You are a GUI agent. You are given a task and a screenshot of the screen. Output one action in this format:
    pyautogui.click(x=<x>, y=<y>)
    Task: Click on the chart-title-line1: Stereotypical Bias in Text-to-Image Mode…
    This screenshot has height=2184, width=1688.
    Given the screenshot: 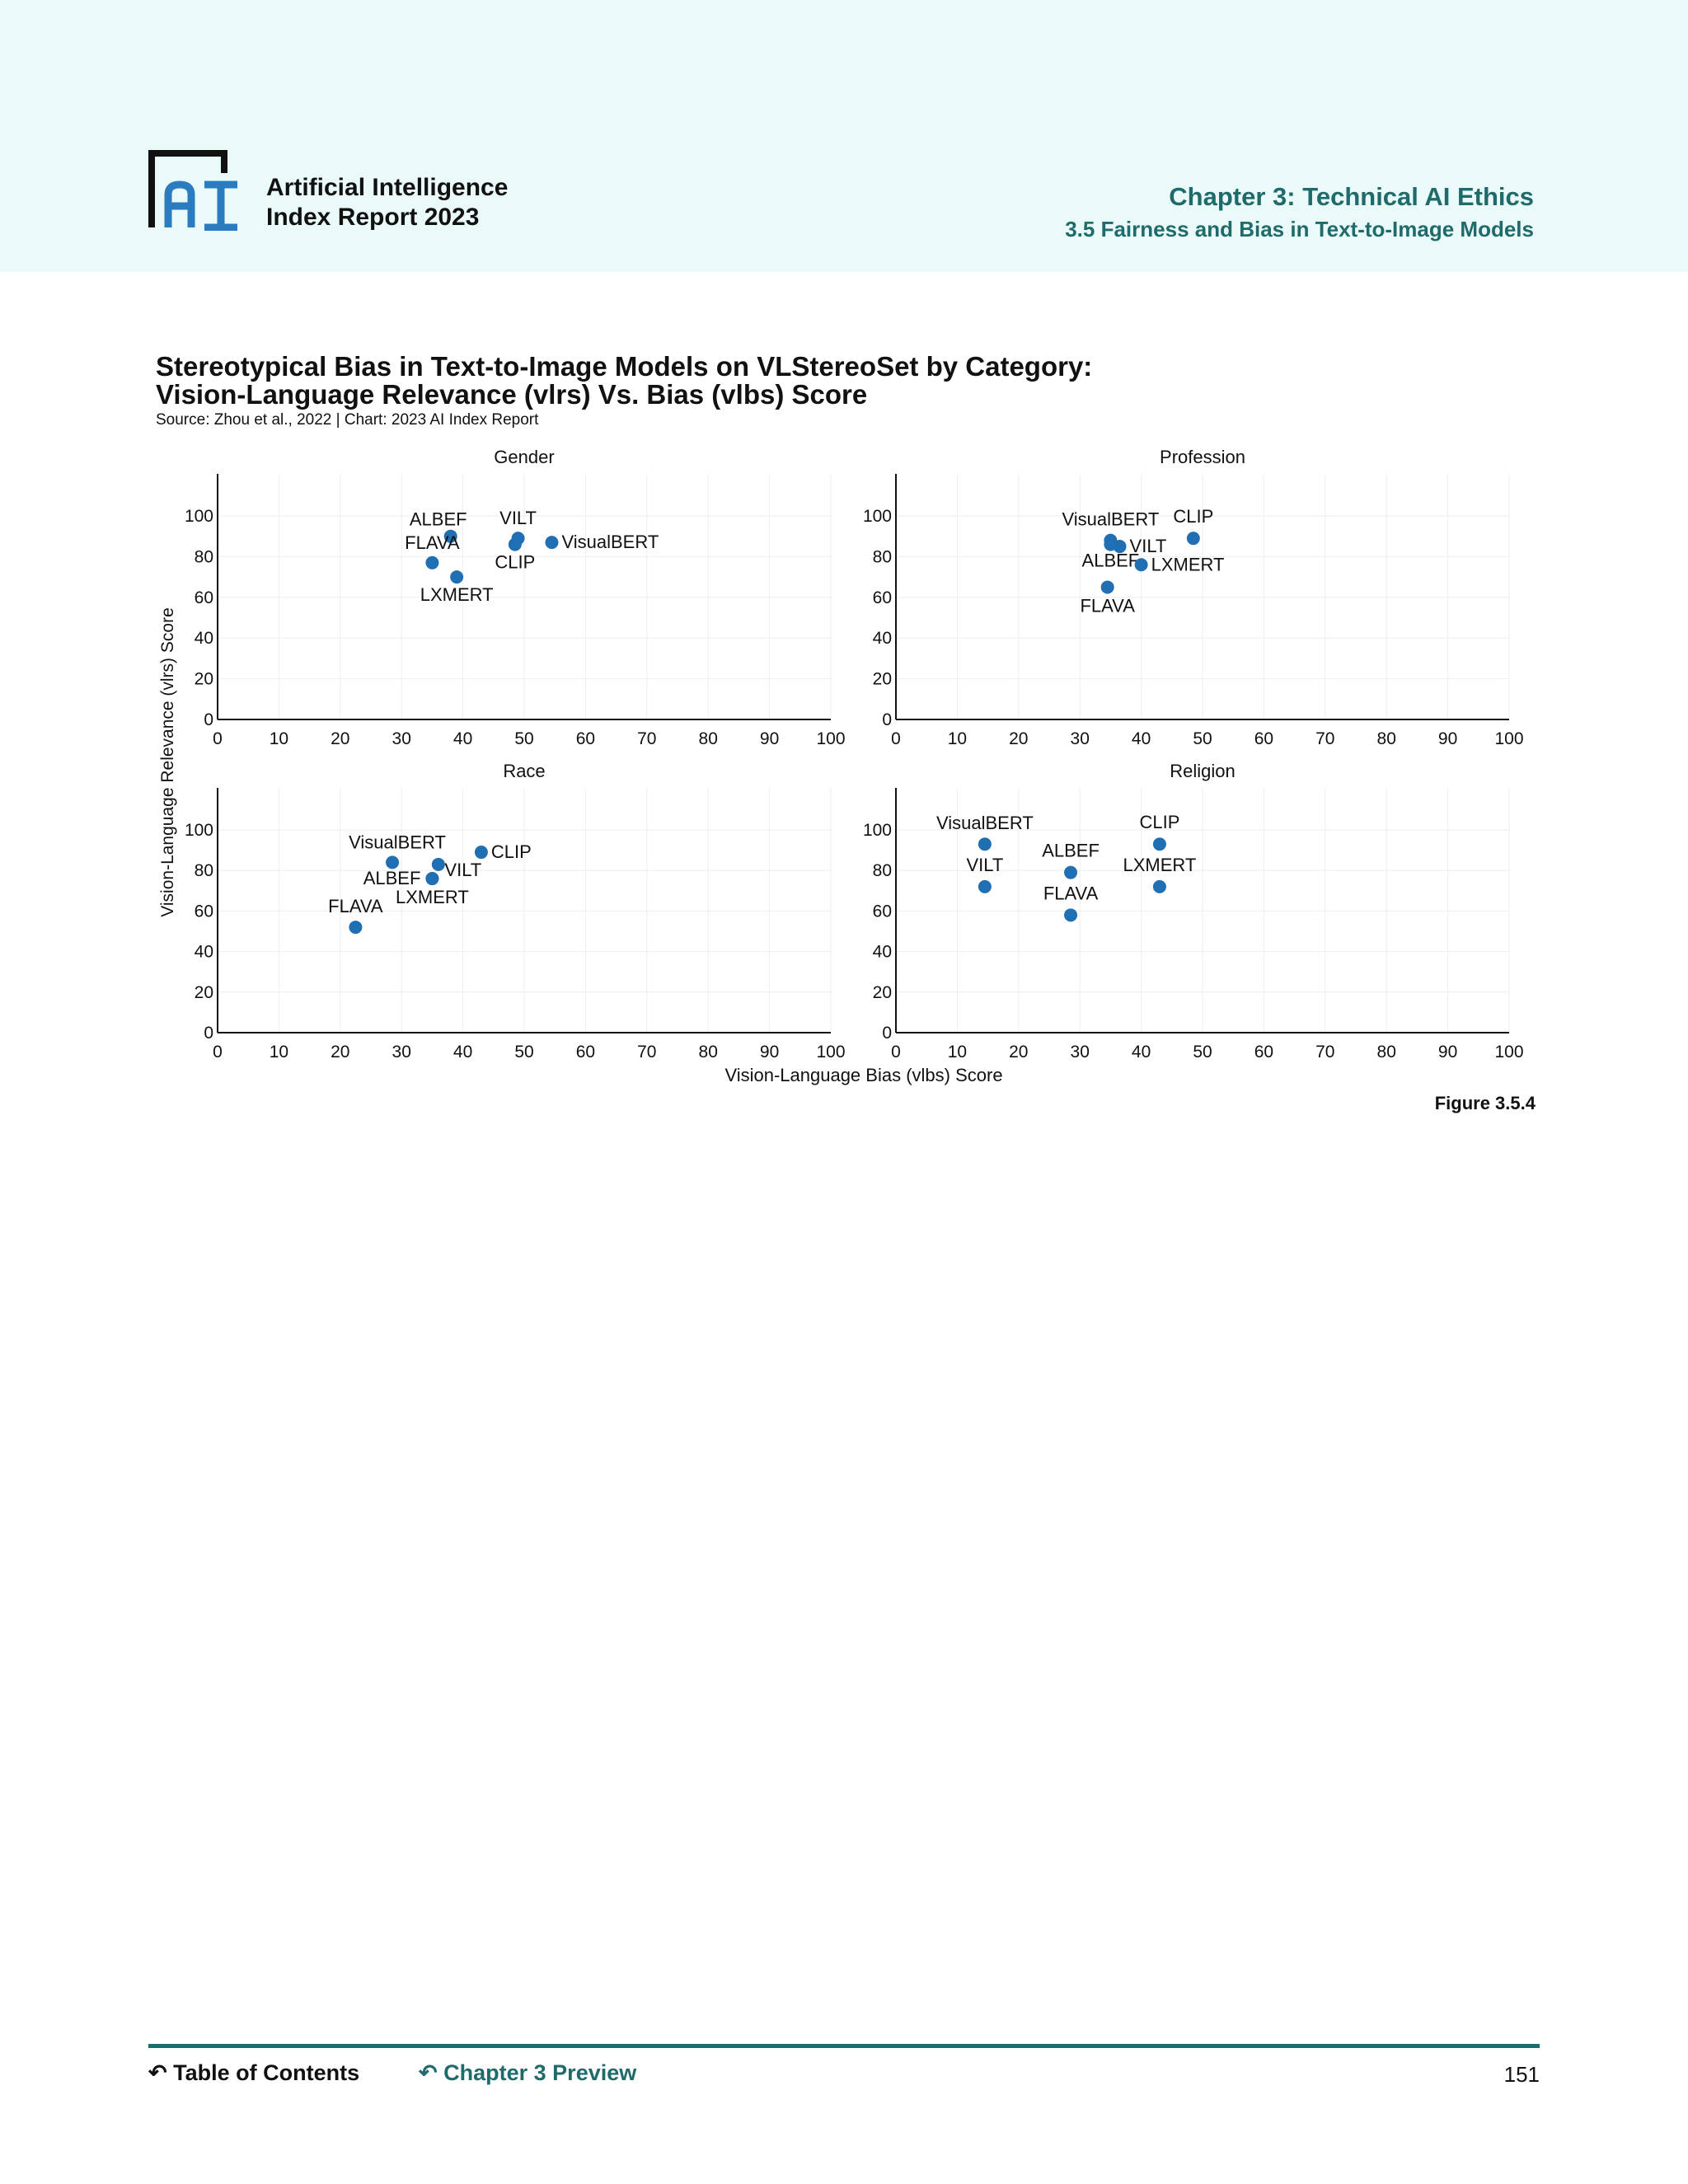 What is the action you would take?
    pyautogui.click(x=625, y=366)
    